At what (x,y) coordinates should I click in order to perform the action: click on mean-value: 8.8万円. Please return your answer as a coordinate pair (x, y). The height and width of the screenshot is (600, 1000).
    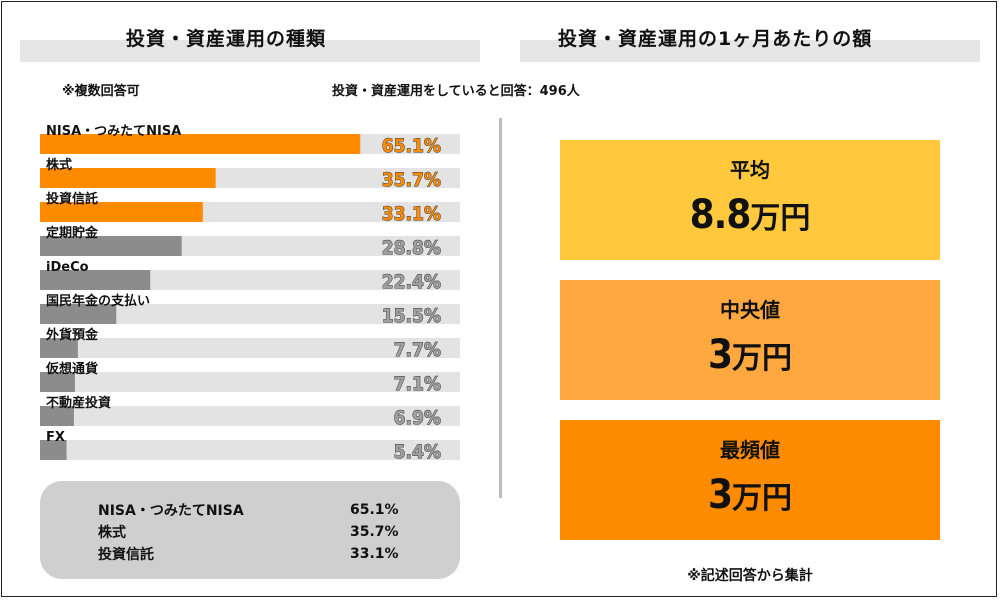
    Looking at the image, I should click on (750, 215).